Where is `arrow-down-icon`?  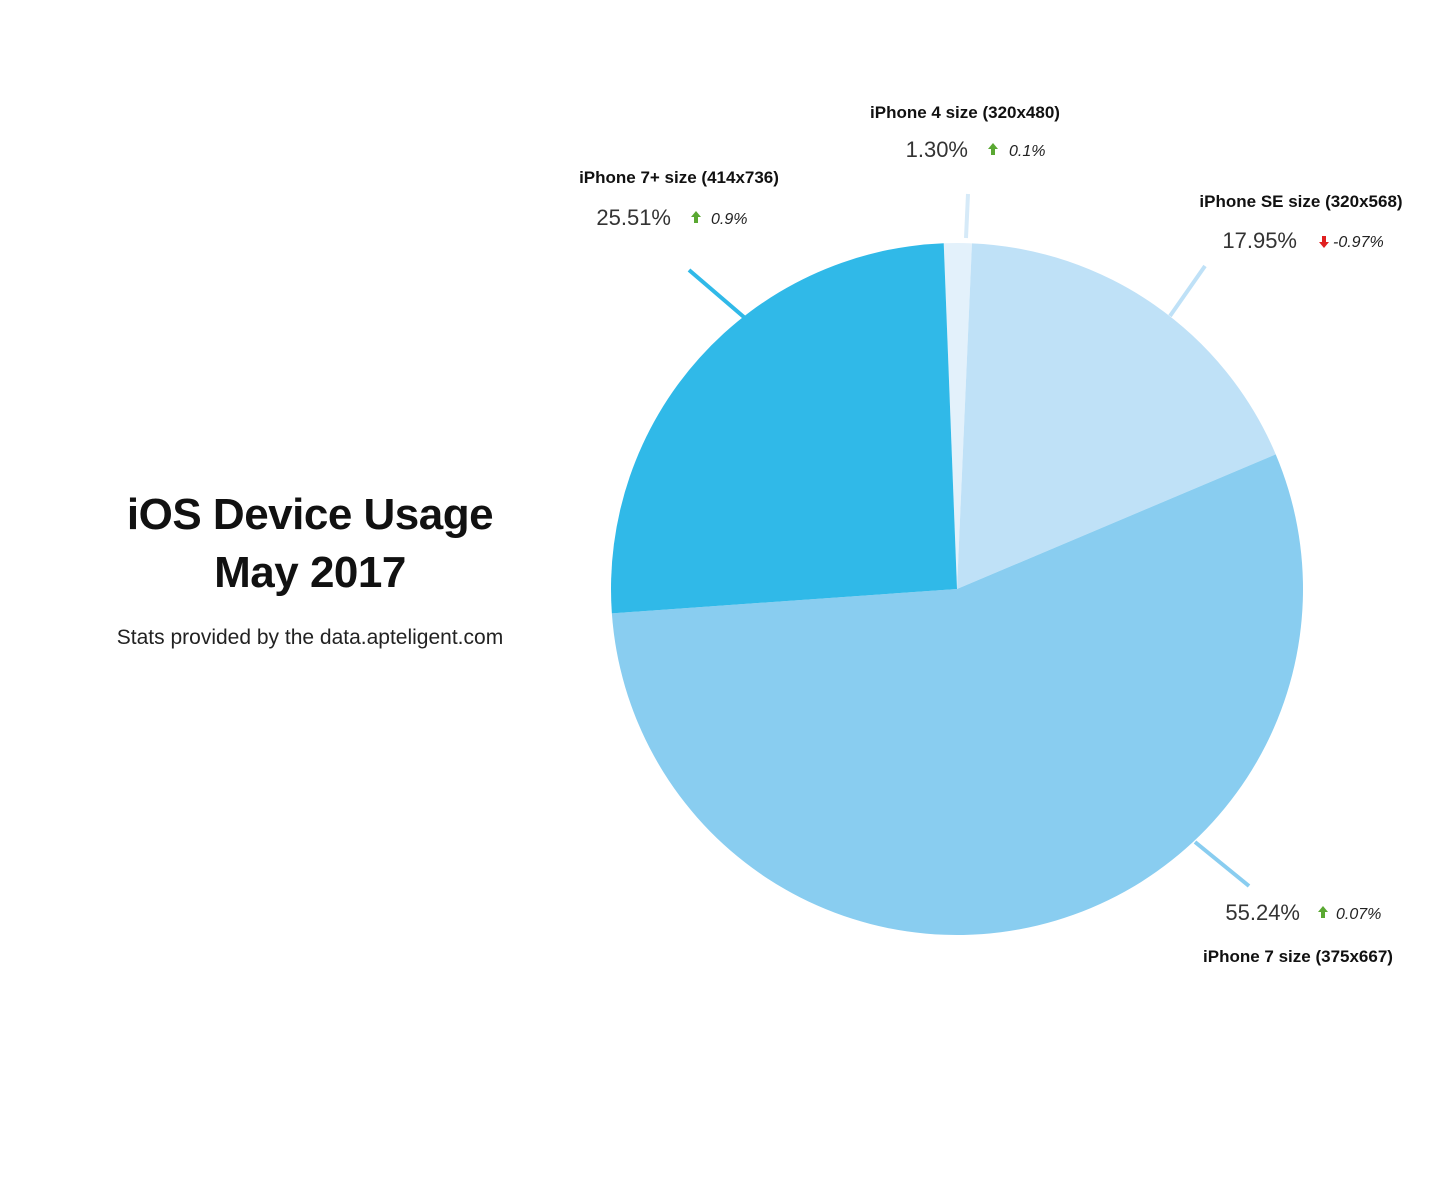
arrow-down-icon is located at coordinates (1324, 242).